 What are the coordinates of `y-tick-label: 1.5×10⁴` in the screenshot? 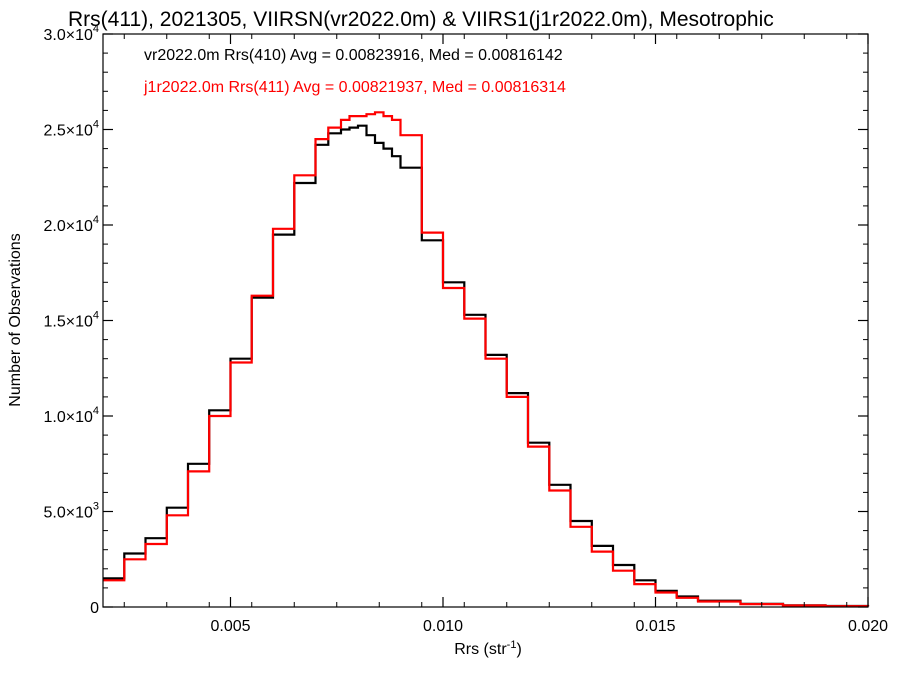 It's located at (71, 320).